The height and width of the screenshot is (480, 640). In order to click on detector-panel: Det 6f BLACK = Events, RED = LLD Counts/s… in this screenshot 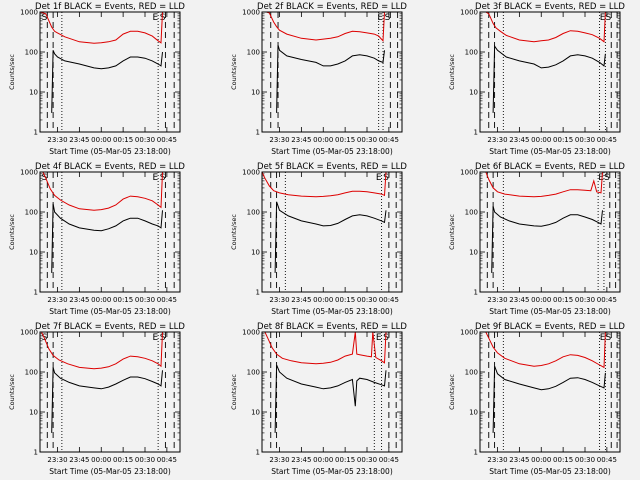, I will do `click(536, 239)`.